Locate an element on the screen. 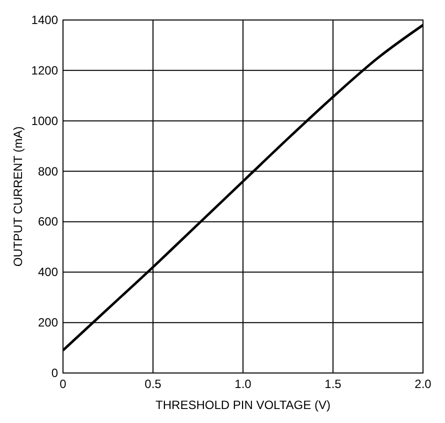 This screenshot has width=445, height=423. y-tick-label: 1400 is located at coordinates (44, 20).